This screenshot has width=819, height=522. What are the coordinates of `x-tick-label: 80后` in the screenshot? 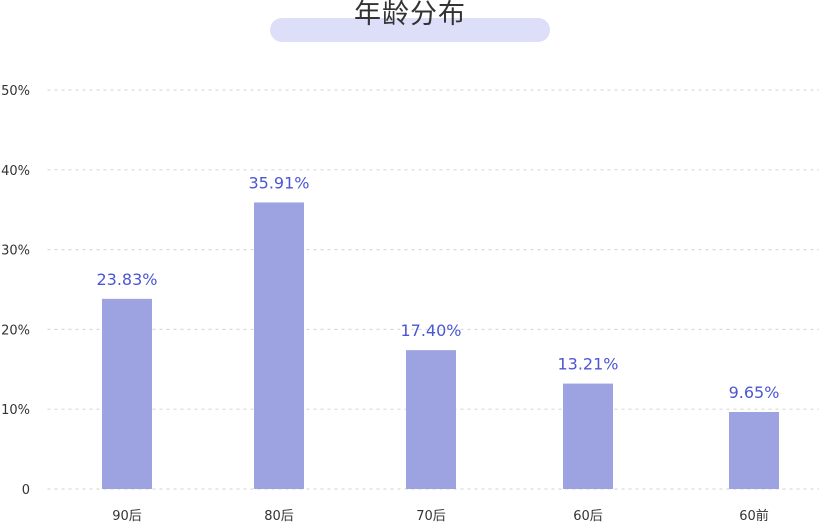 It's located at (279, 515).